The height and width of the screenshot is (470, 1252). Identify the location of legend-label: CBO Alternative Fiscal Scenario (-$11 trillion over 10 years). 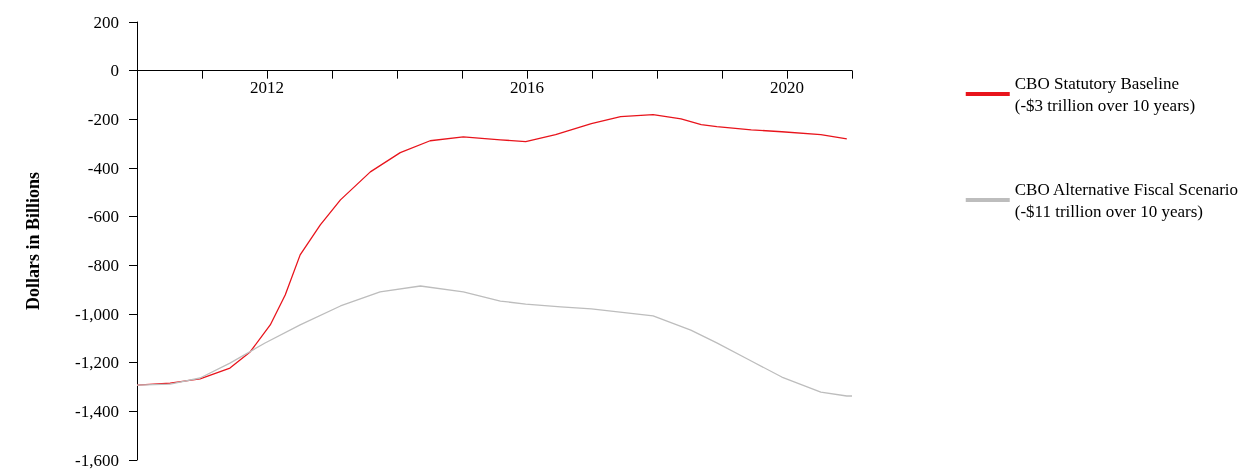
(1126, 200).